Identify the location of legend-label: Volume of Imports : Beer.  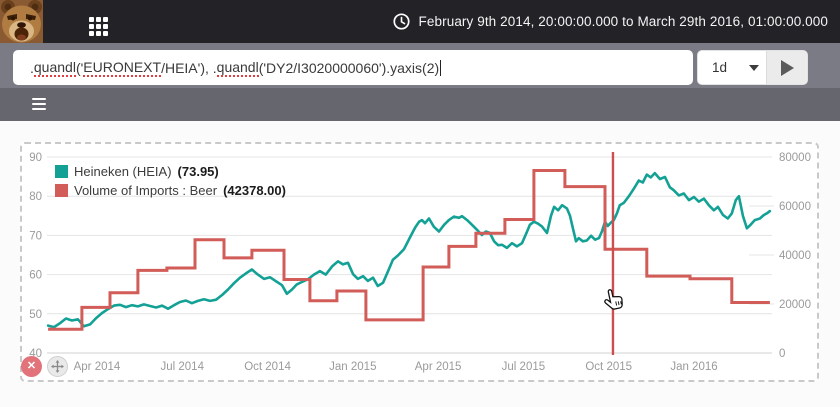
(146, 190).